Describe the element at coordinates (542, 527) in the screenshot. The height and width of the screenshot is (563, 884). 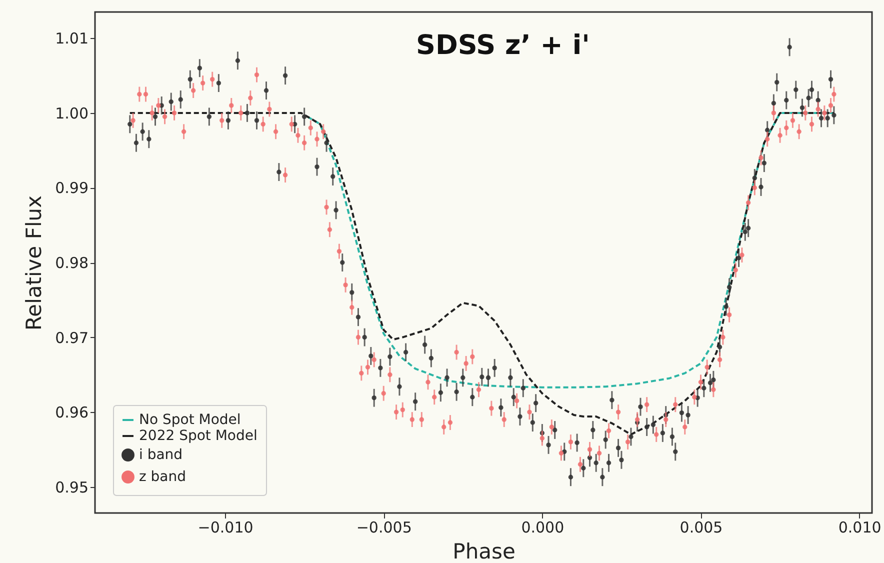
I see `x-tick-label: 0.000` at that location.